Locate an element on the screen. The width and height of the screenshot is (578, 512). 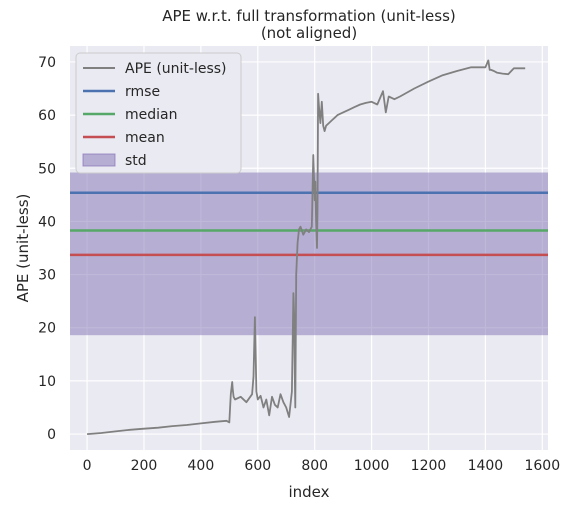
y-tick-label: 0 is located at coordinates (51, 435).